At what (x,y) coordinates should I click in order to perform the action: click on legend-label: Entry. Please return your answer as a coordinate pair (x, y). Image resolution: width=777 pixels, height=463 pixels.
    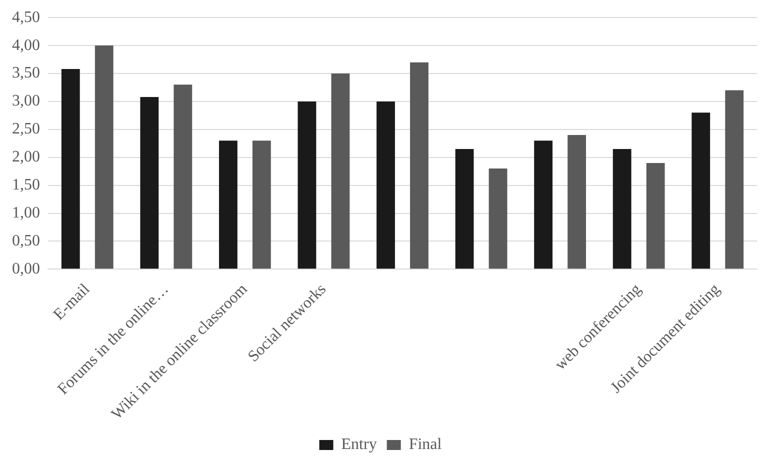
    Looking at the image, I should click on (359, 445).